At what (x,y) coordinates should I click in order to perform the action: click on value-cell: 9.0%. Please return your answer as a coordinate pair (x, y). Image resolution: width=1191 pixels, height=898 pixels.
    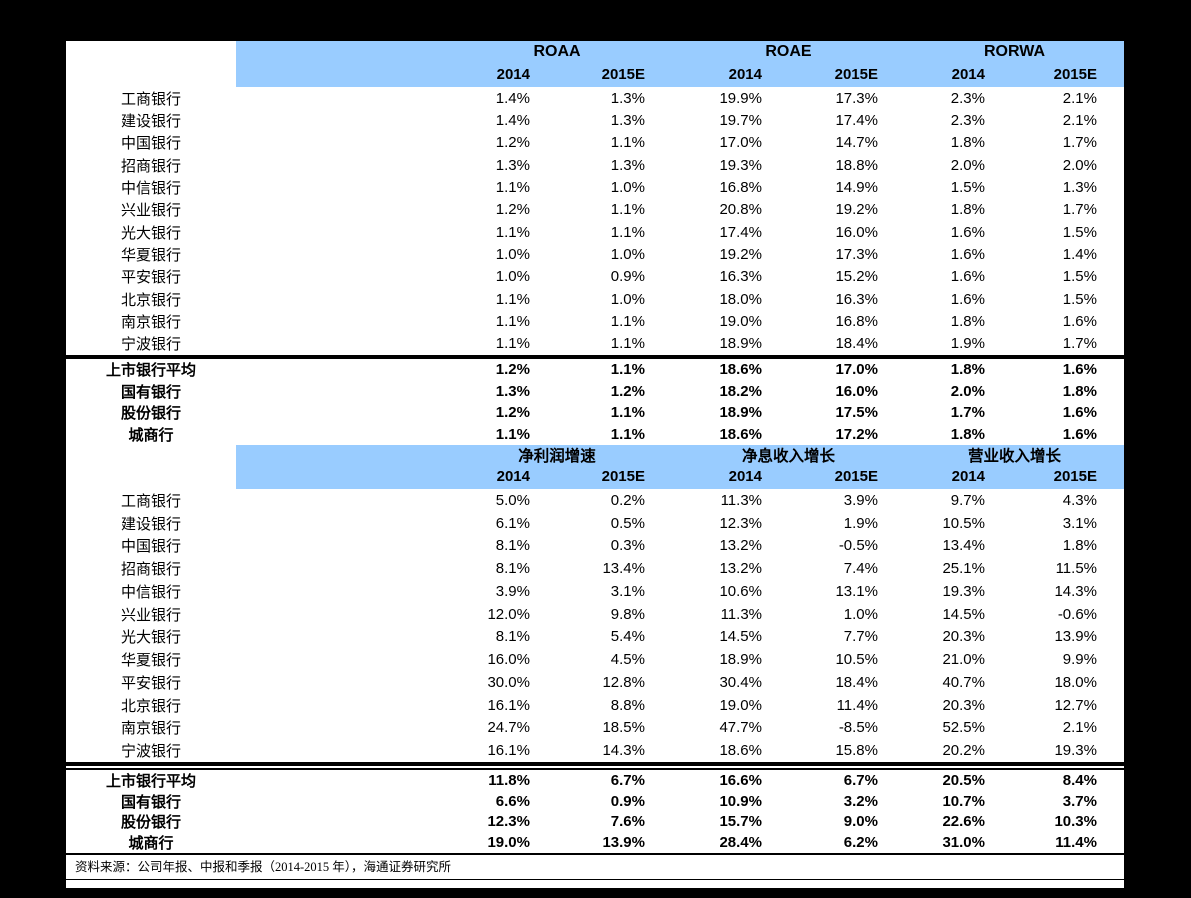
    Looking at the image, I should click on (860, 822).